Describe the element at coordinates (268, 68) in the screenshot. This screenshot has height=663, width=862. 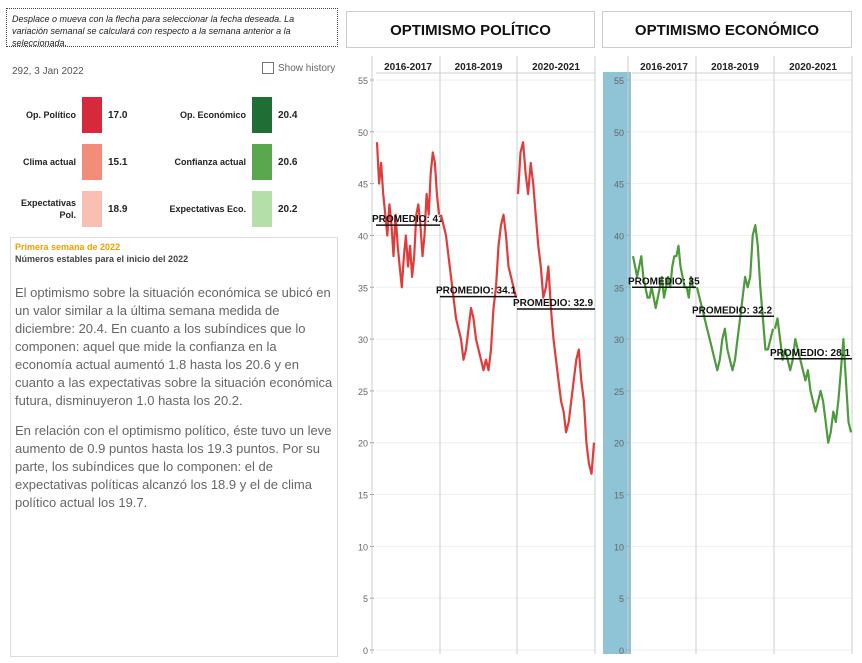
I see `show-history-checkbox` at that location.